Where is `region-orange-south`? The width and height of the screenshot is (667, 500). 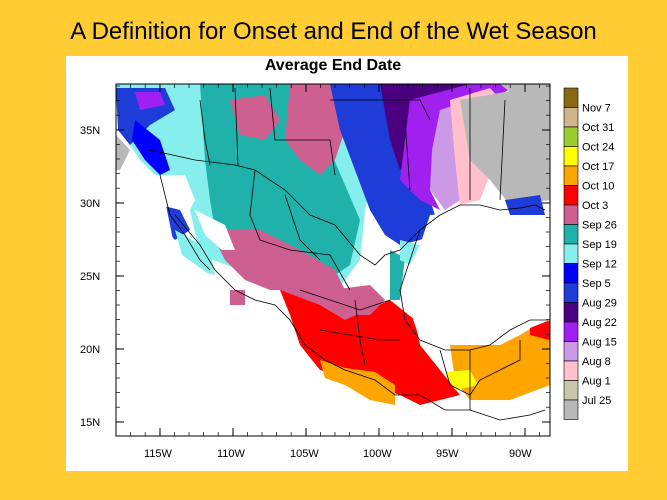 region-orange-south is located at coordinates (357, 382).